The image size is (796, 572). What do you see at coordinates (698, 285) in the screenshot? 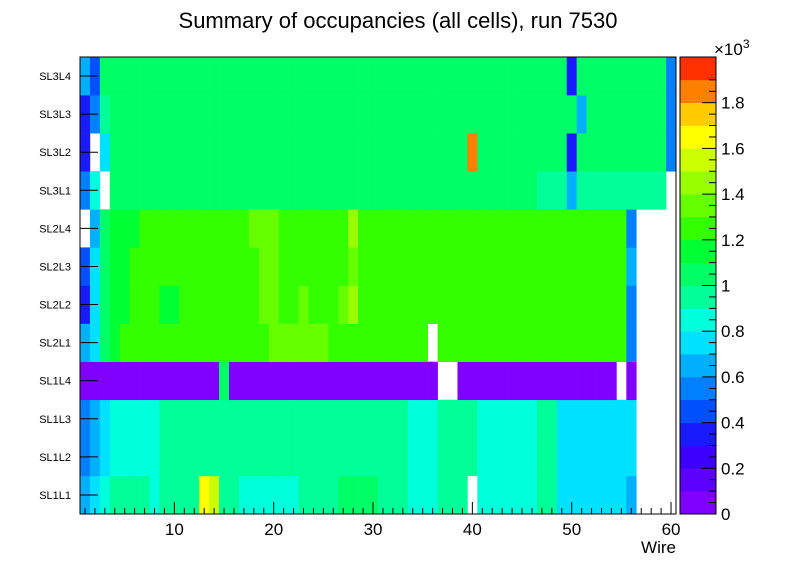
I see `color-palette` at bounding box center [698, 285].